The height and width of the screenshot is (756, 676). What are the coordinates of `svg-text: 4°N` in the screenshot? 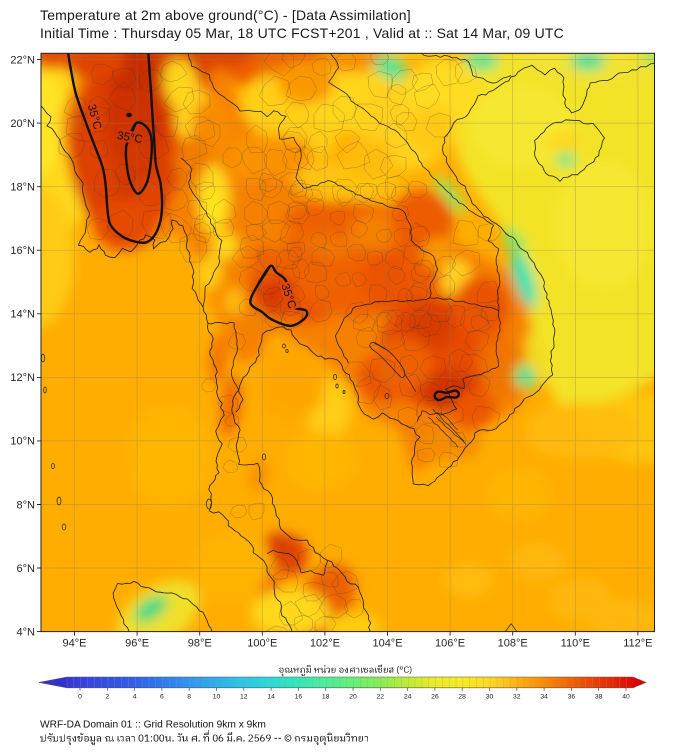 It's located at (26, 632).